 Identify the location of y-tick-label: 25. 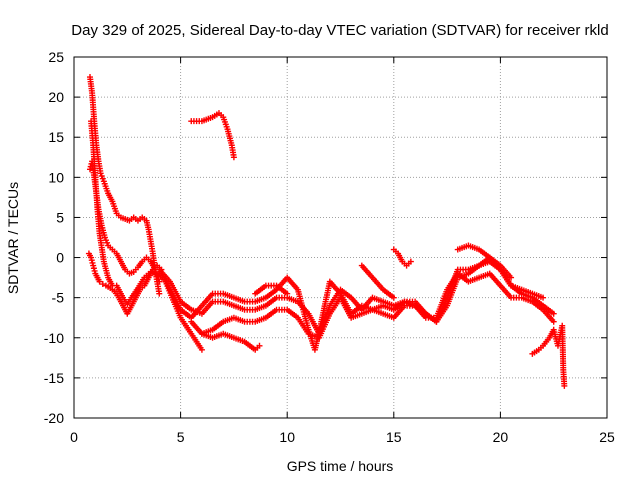
(56, 57).